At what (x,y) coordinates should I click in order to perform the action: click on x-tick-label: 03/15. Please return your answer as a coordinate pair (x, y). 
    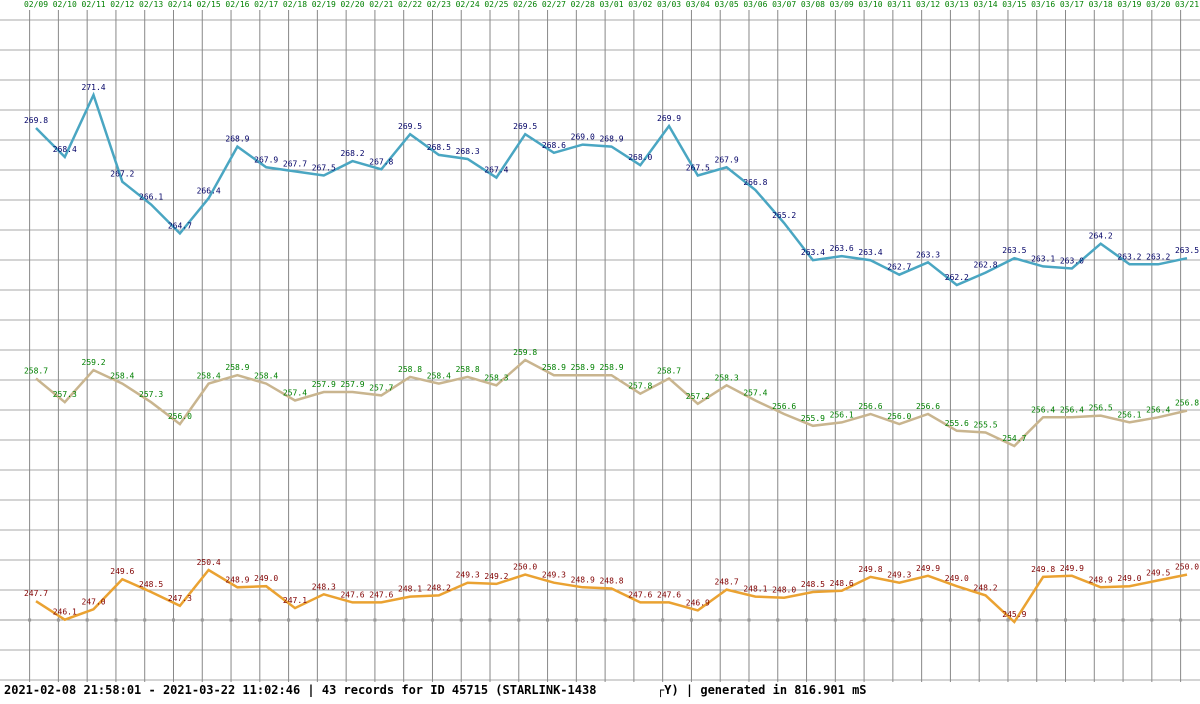
    Looking at the image, I should click on (1014, 4).